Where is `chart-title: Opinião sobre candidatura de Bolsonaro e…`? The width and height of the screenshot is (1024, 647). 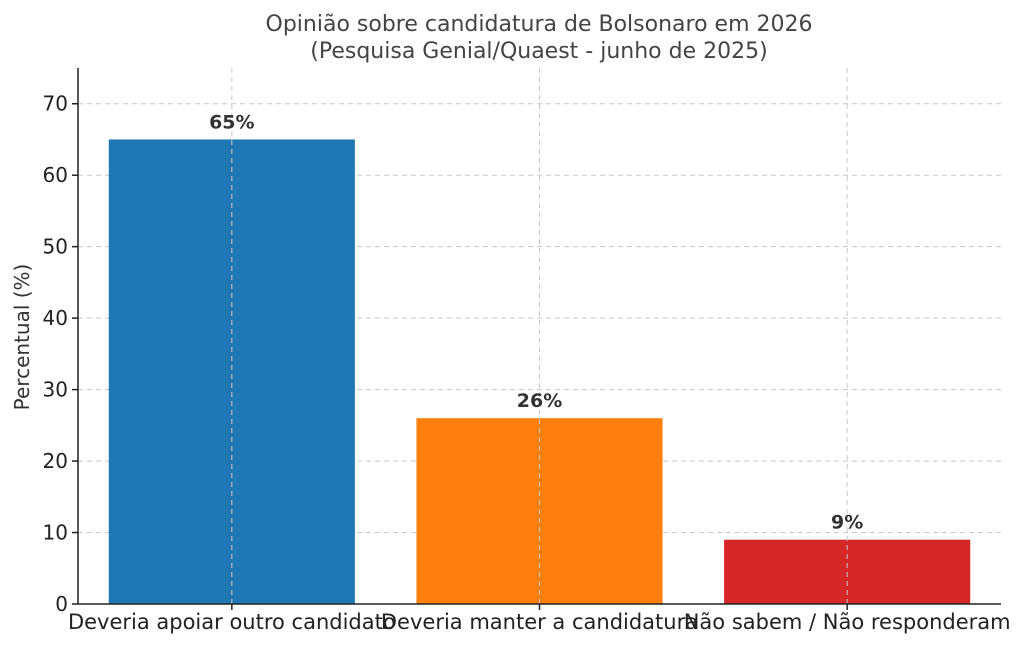 chart-title: Opinião sobre candidatura de Bolsonaro e… is located at coordinates (539, 24).